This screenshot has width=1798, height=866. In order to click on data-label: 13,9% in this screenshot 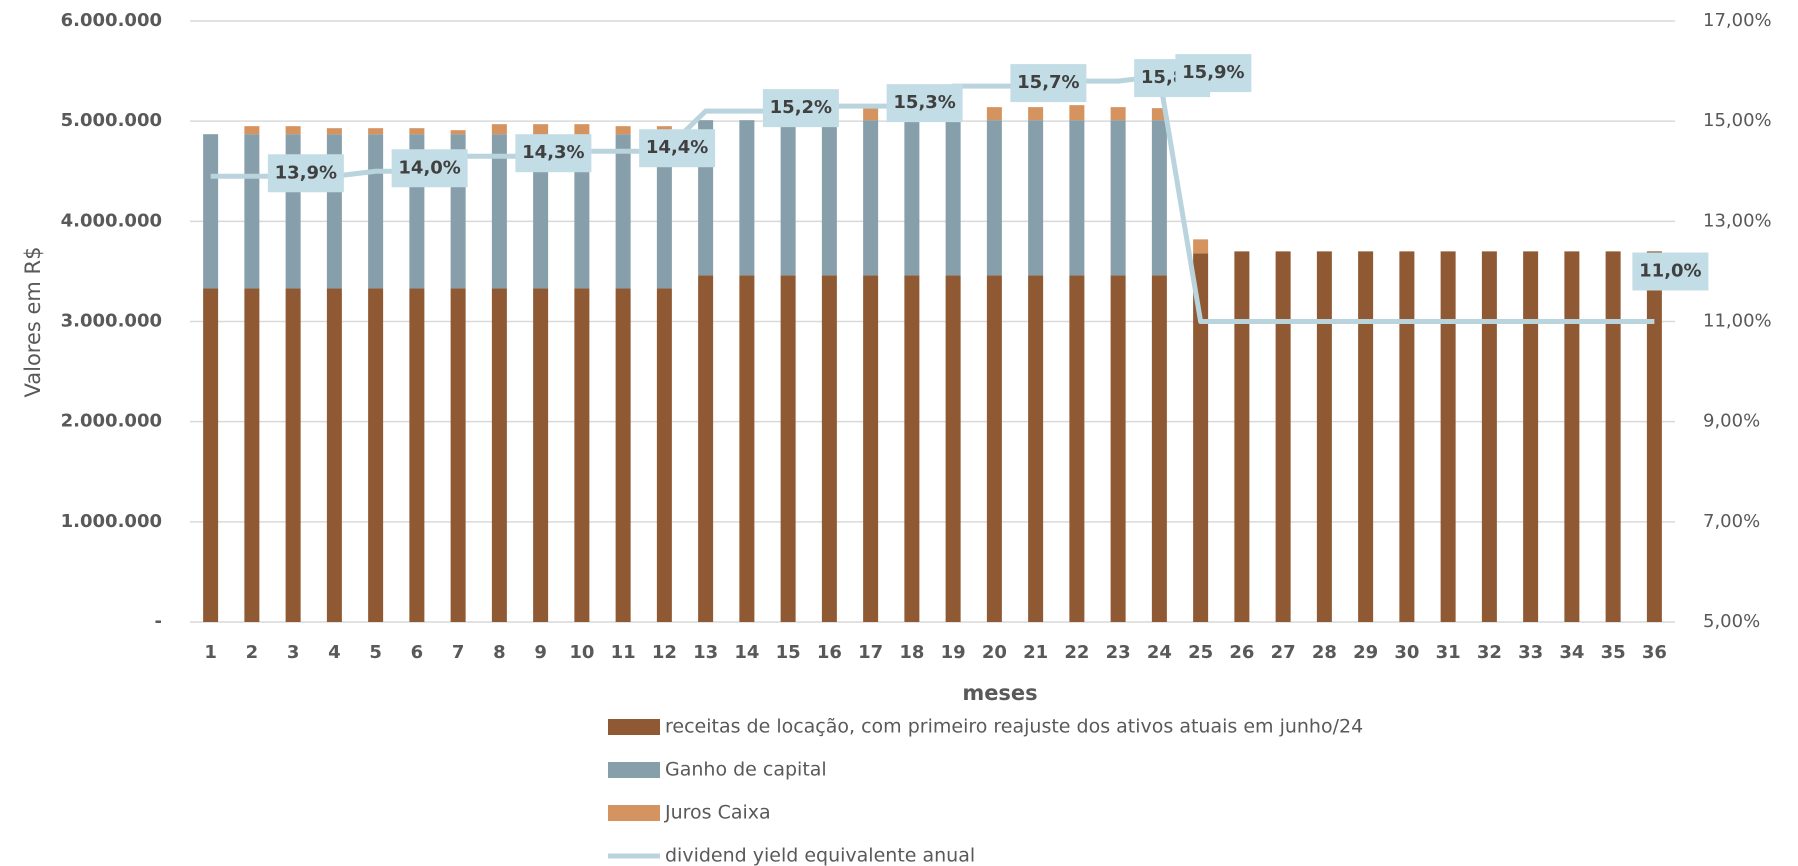, I will do `click(306, 172)`.